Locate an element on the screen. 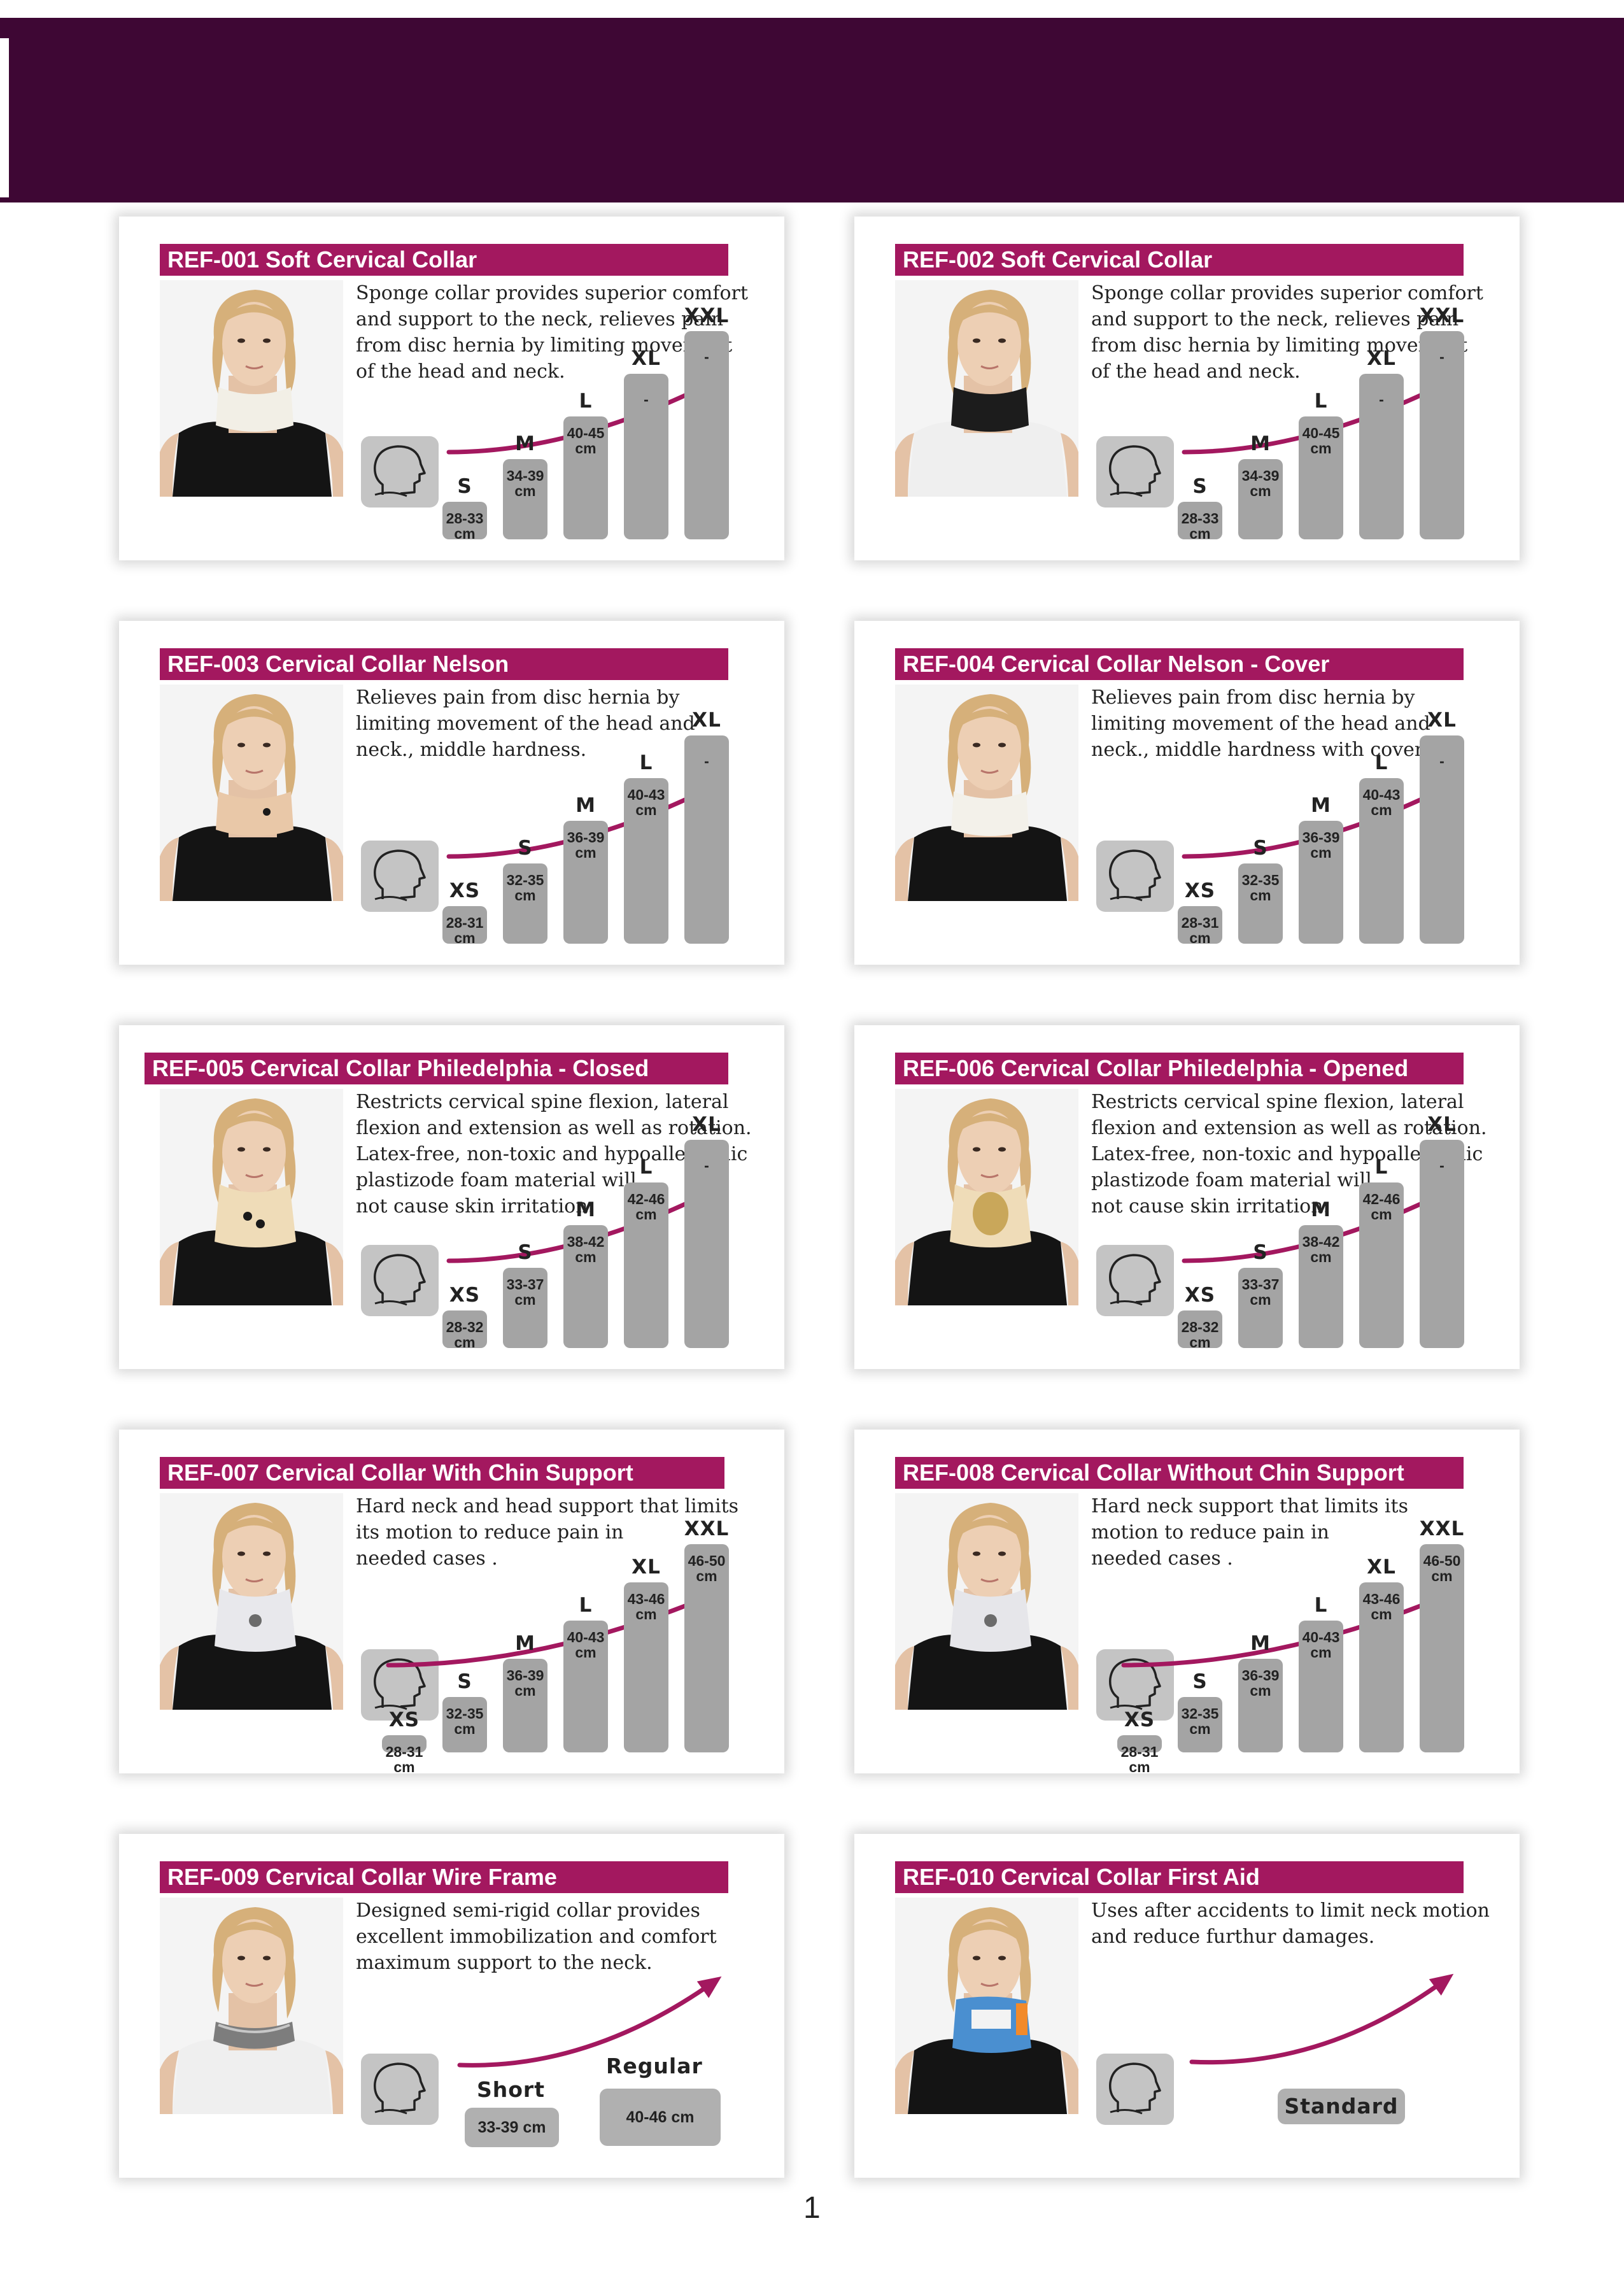 This screenshot has height=2279, width=1624. size-pill-short: 33-39 cm is located at coordinates (512, 2127).